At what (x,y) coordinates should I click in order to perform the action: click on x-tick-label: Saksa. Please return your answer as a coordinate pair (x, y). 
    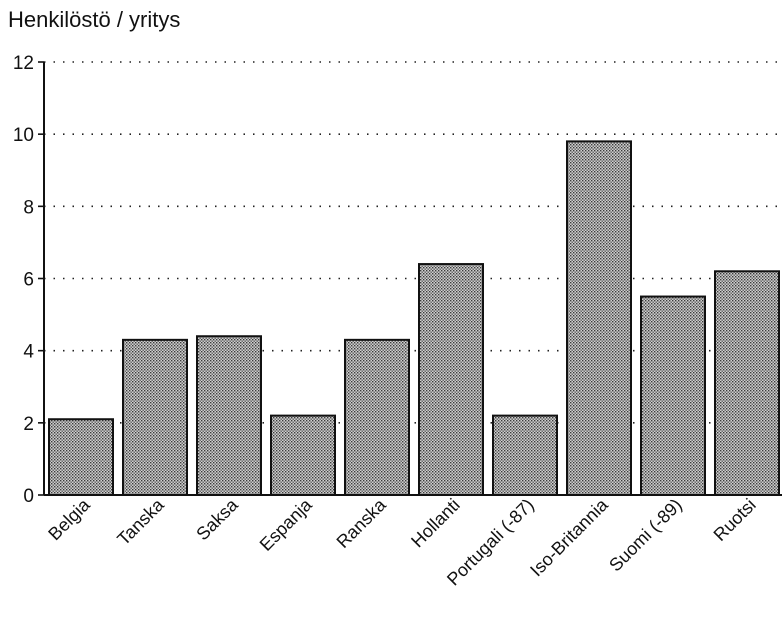
    Looking at the image, I should click on (217, 519).